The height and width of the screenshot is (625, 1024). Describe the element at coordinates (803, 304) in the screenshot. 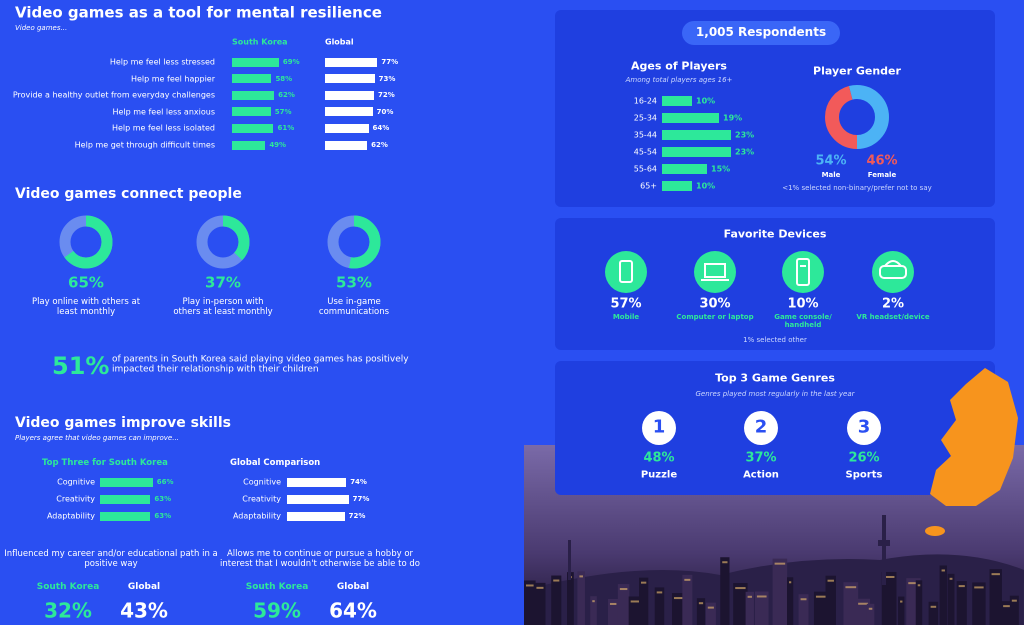

I see `device-value: 10%` at that location.